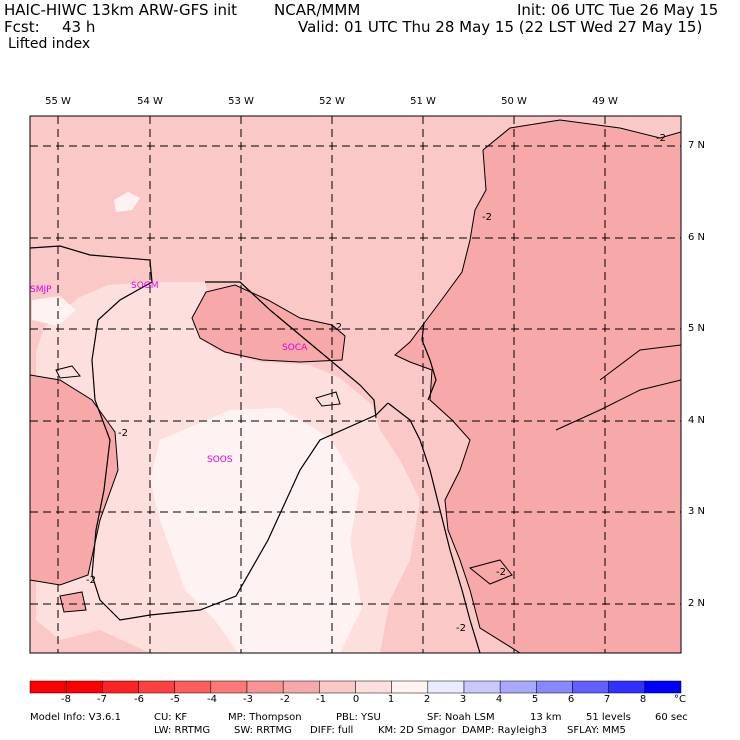  Describe the element at coordinates (697, 511) in the screenshot. I see `lat-label-3n: 3 N` at that location.